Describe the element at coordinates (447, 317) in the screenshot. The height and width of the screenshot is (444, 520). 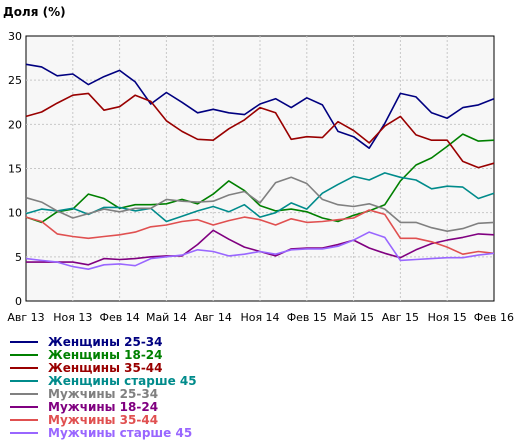
I see `x-tick-label: Ноя 15` at that location.